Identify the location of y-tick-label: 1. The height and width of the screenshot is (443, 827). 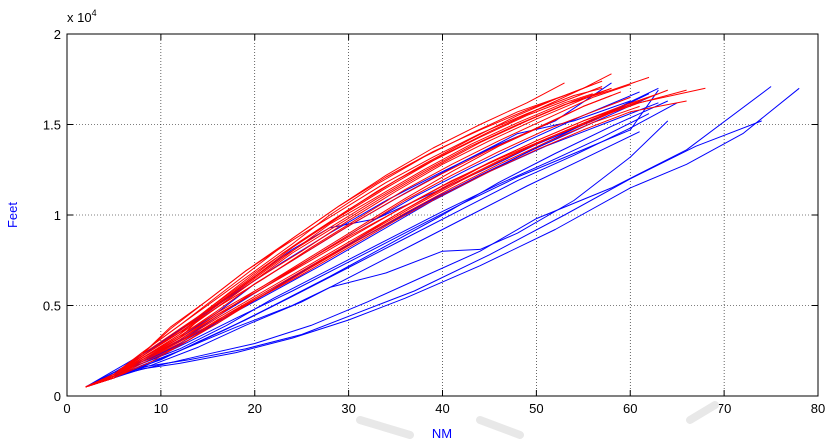
(57, 215).